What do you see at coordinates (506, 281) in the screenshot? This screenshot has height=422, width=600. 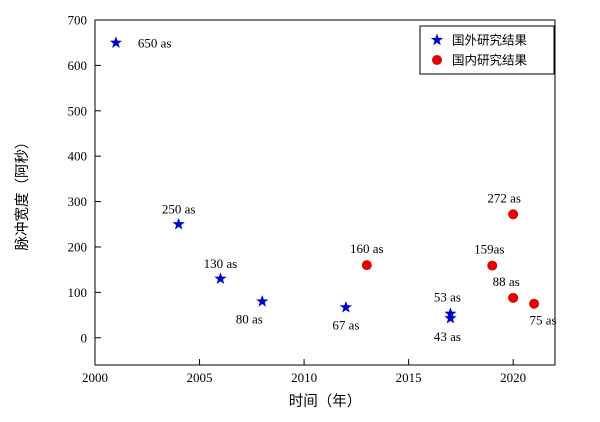 I see `point-label: 88 as` at bounding box center [506, 281].